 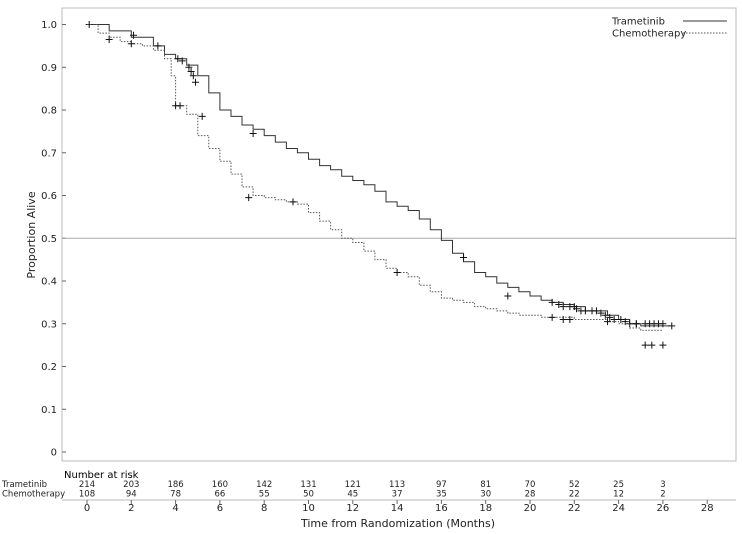 I want to click on risk-count: 186, so click(x=175, y=485).